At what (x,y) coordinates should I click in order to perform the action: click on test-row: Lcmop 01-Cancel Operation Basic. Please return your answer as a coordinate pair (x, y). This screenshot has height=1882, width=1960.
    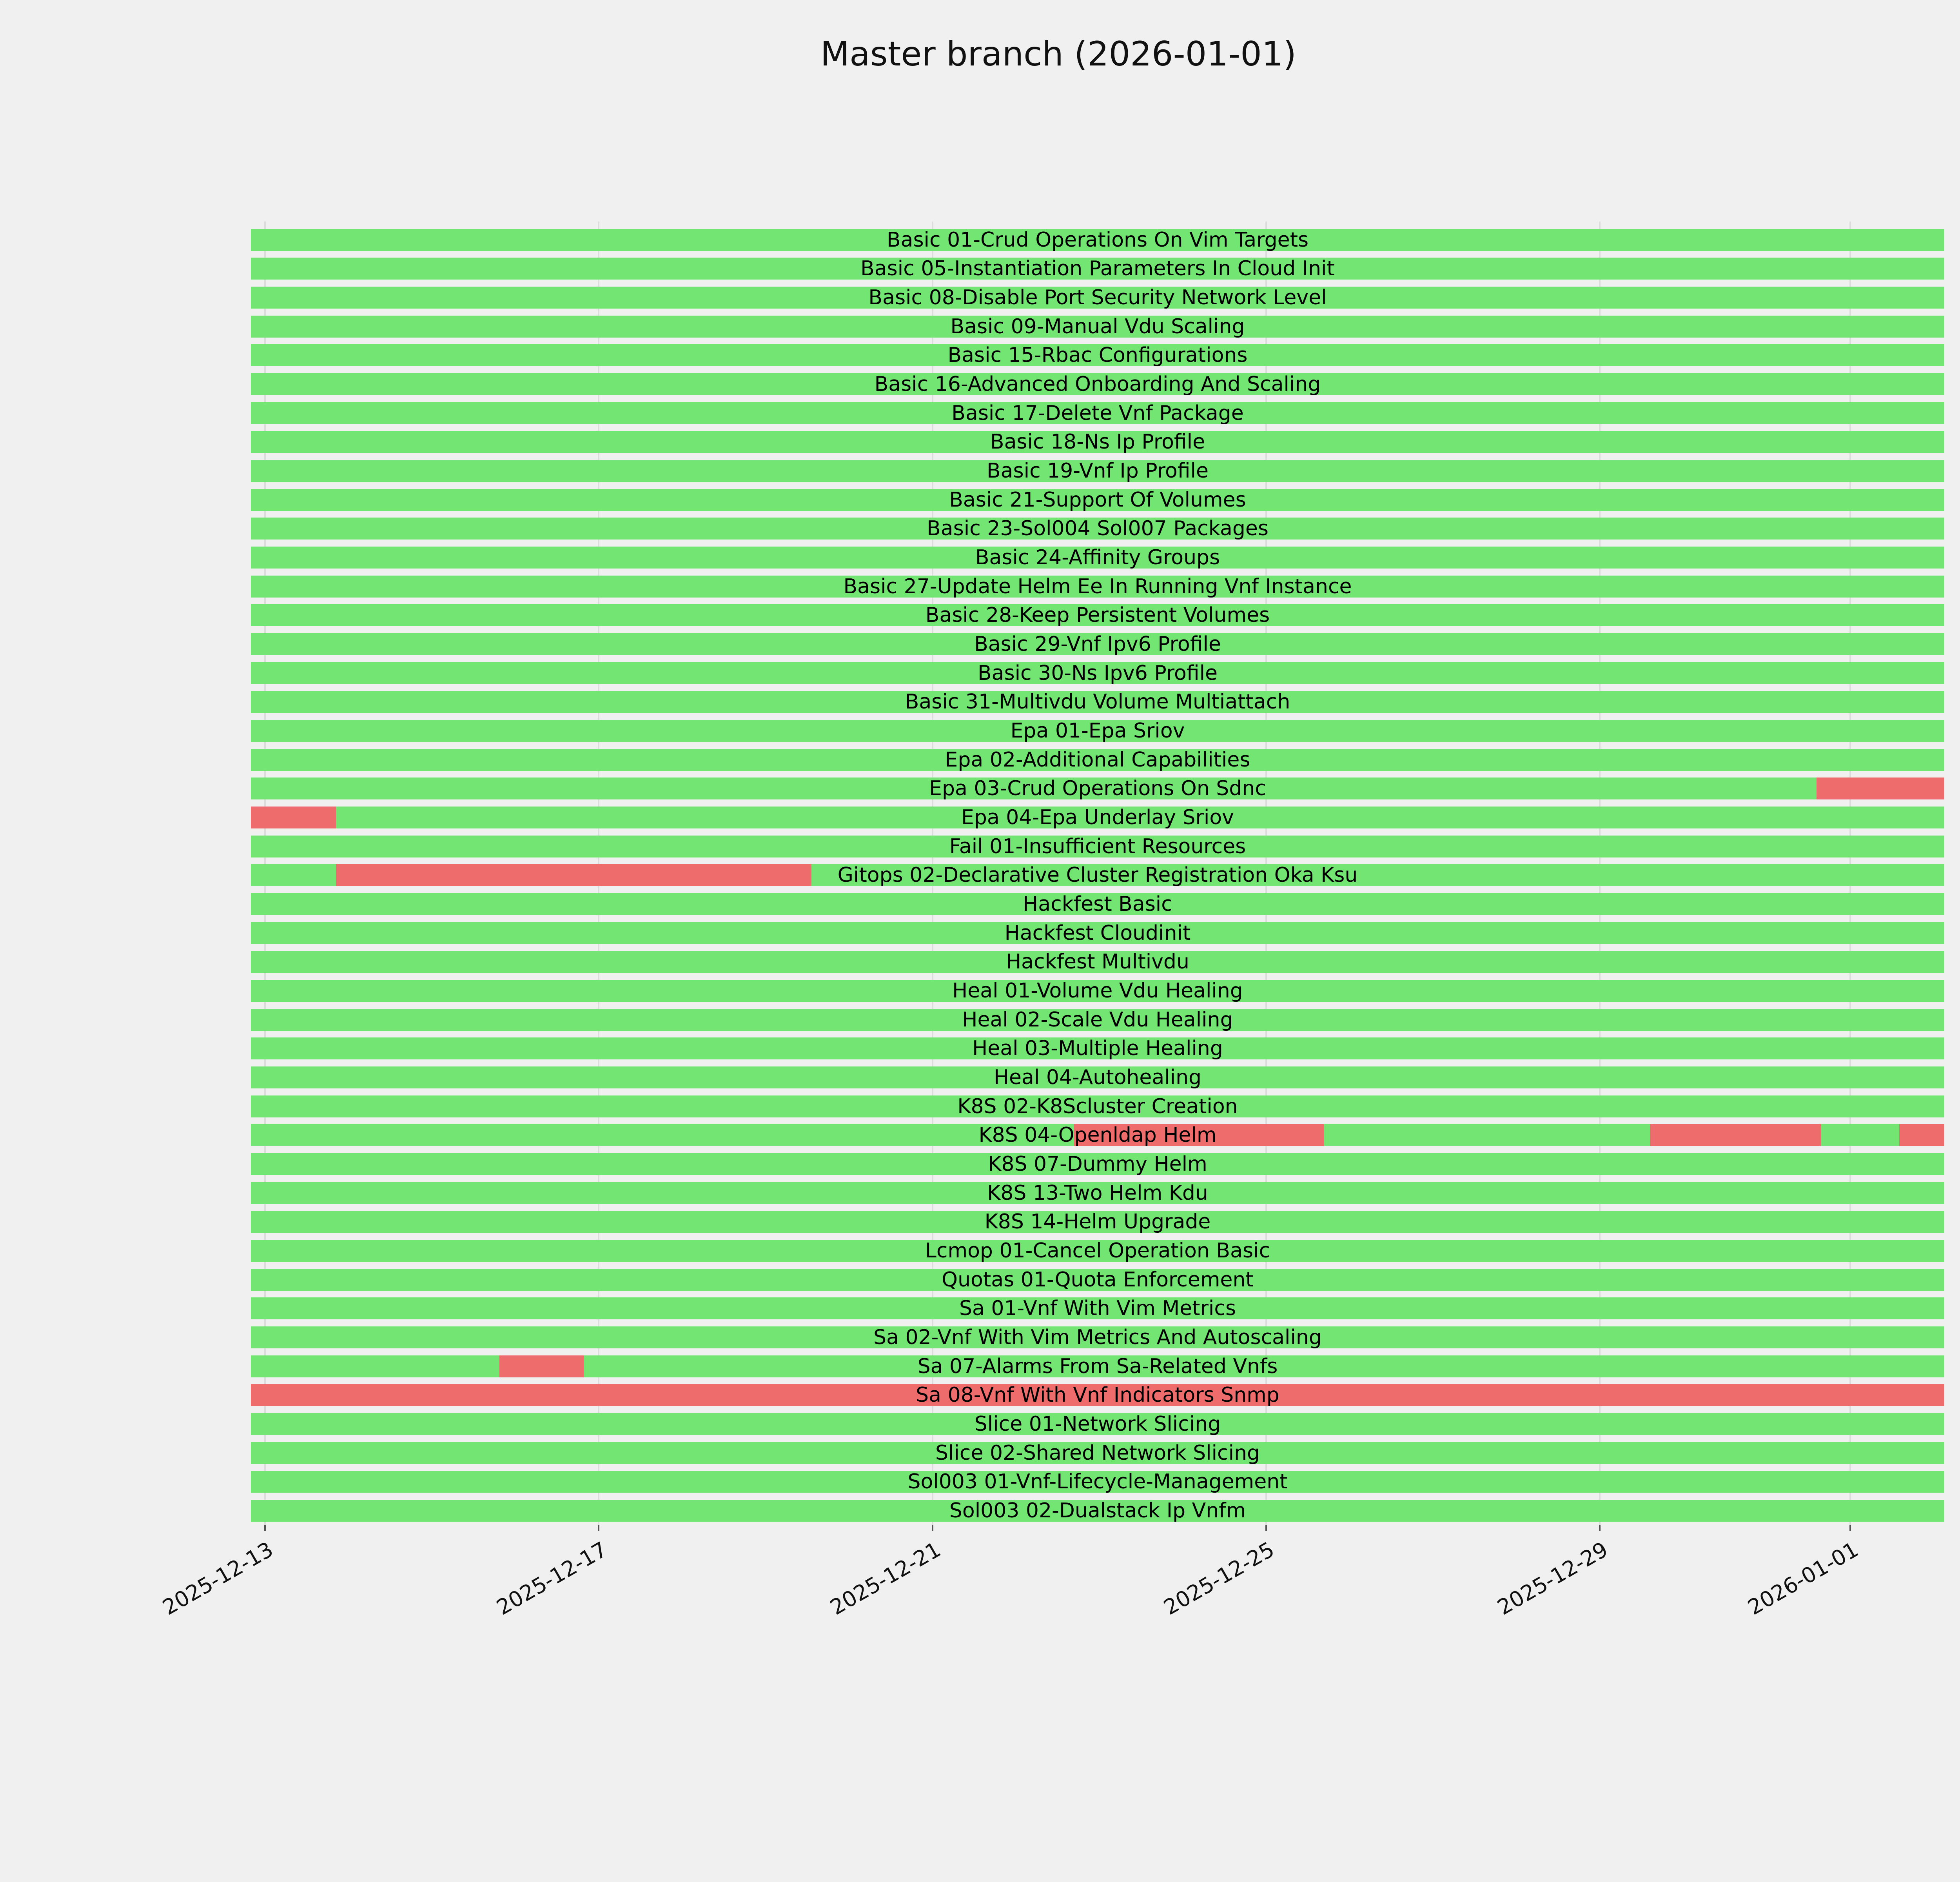
    Looking at the image, I should click on (1097, 1250).